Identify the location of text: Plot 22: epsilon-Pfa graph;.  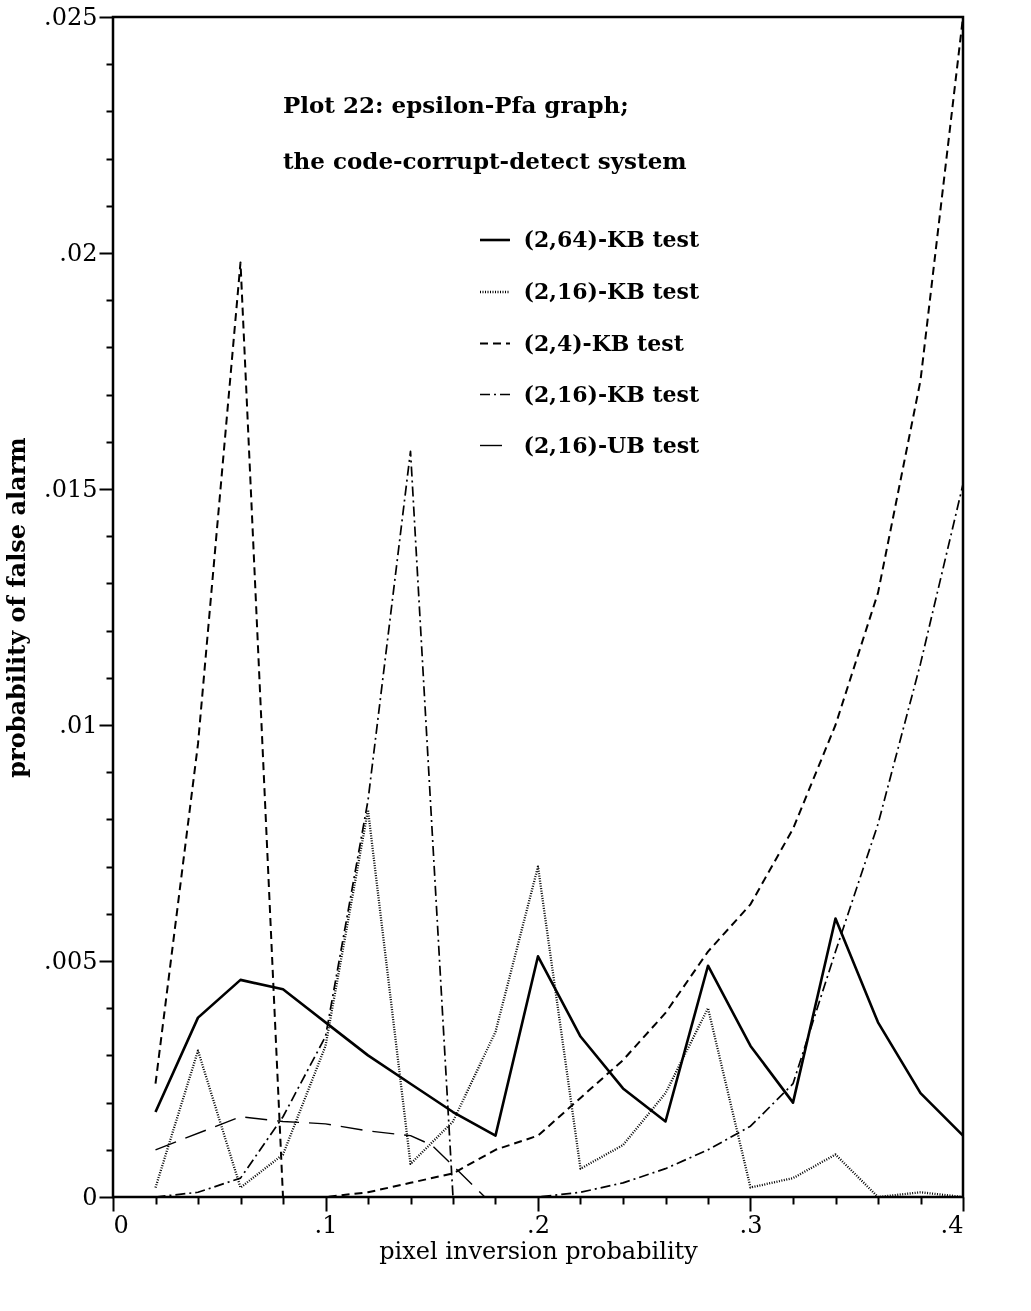
(456, 104).